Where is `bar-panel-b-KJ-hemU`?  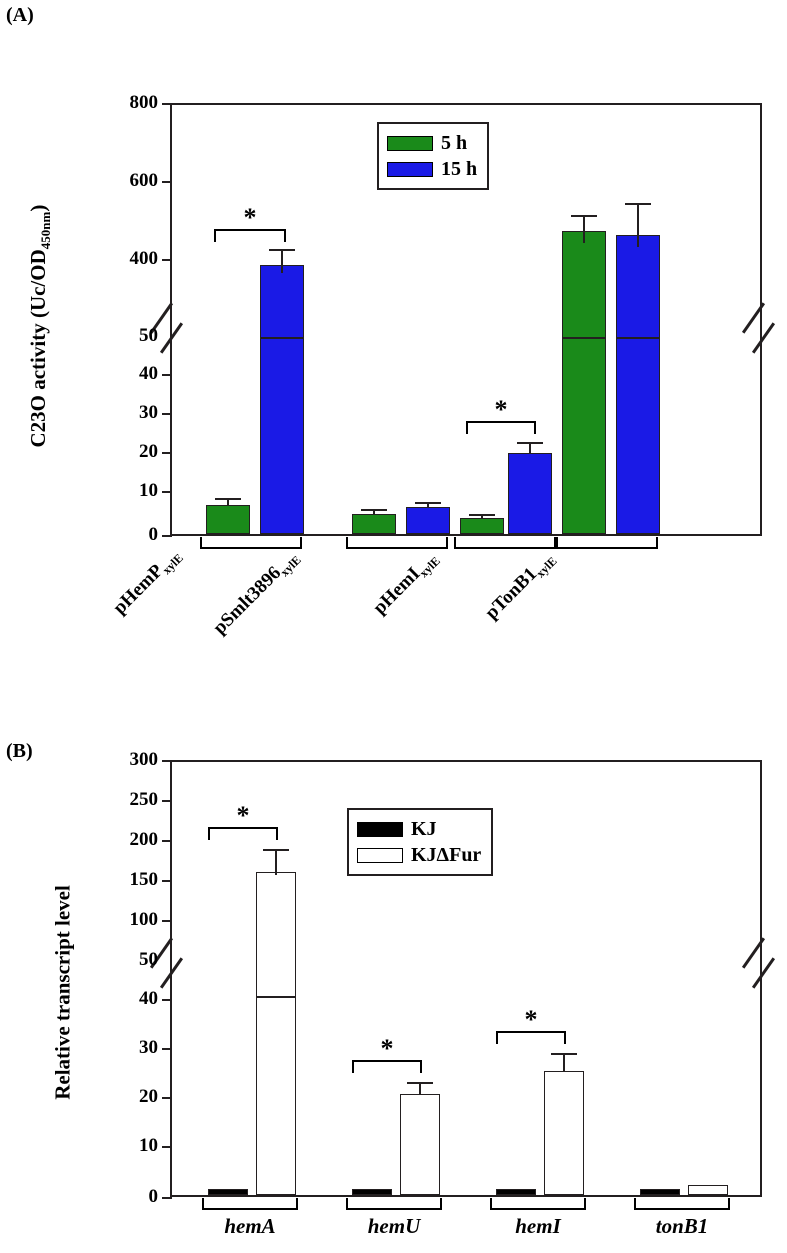 bar-panel-b-KJ-hemU is located at coordinates (372, 1192).